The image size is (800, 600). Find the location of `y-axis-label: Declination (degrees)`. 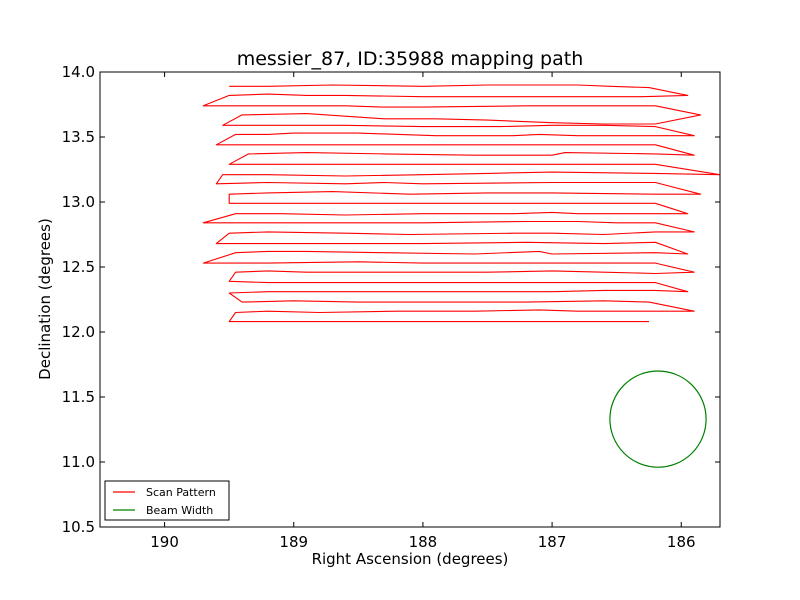

y-axis-label: Declination (degrees) is located at coordinates (45, 299).